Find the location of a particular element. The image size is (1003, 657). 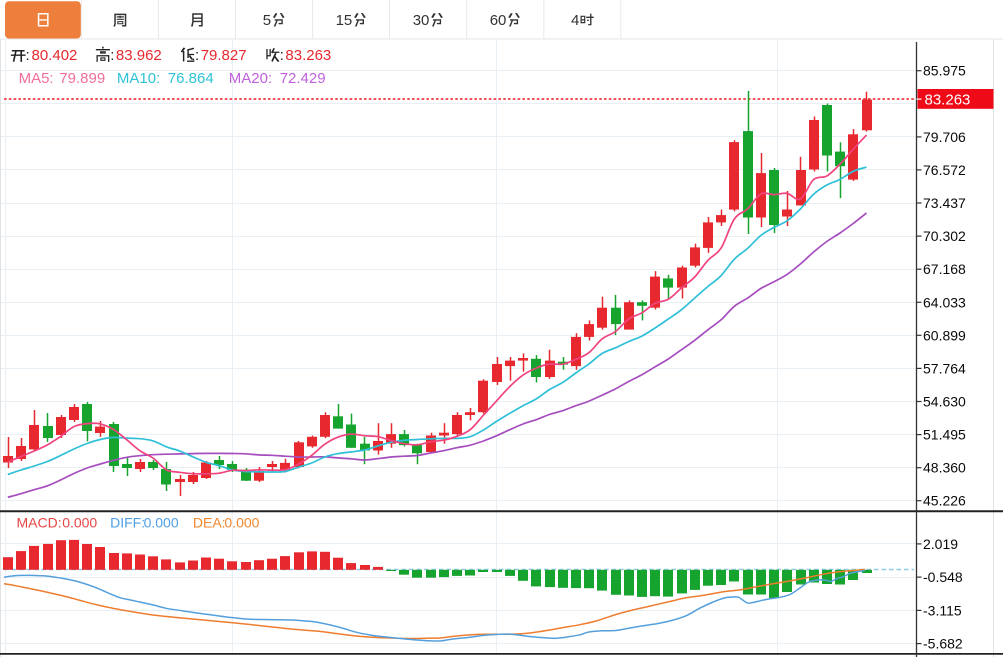

svg-text: 80.402 is located at coordinates (55, 55).